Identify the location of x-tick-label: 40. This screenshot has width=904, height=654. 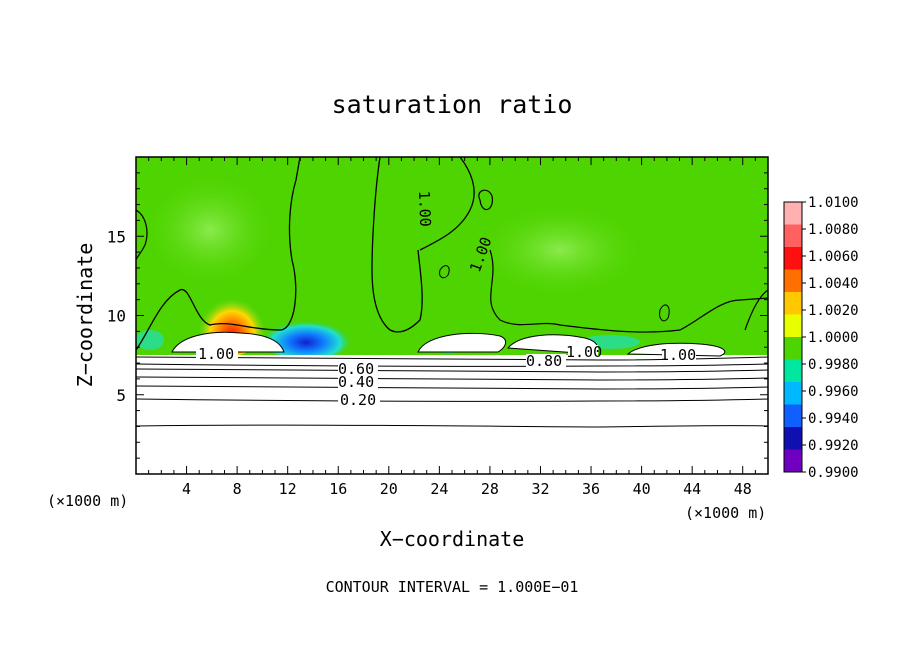
(642, 489).